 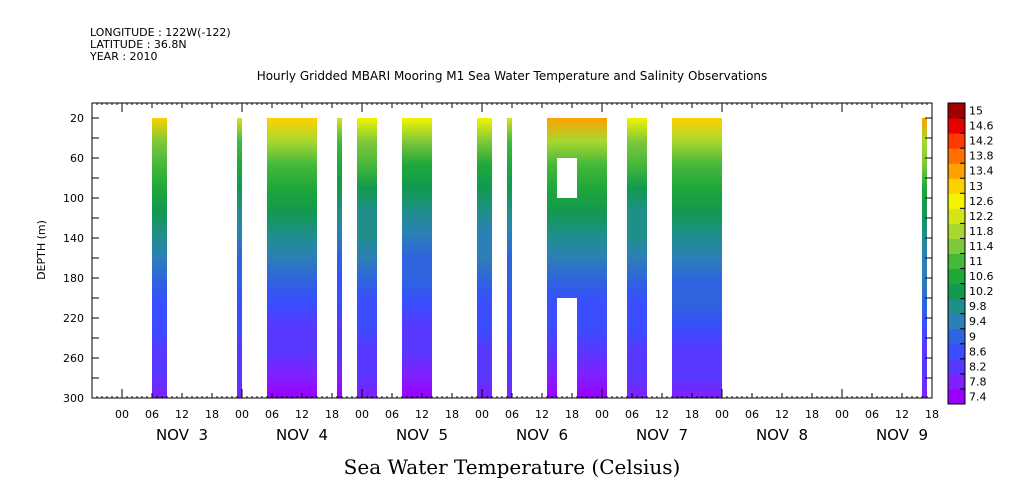 I want to click on colorbar-label: 14.6, so click(x=981, y=126).